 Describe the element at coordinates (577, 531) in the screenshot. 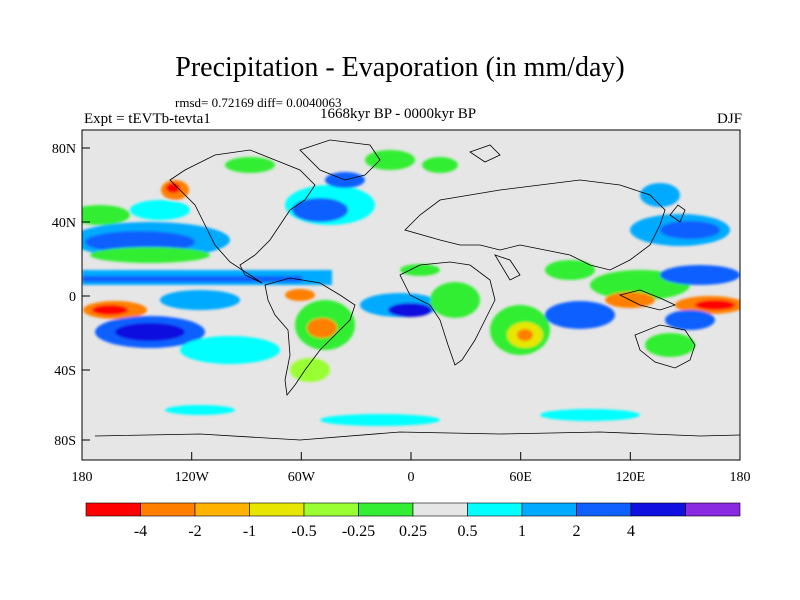

I see `colorbar-label: 2` at that location.